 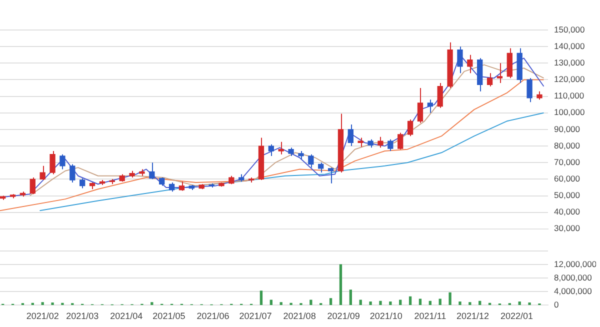 What do you see at coordinates (126, 316) in the screenshot?
I see `x-tick-label: 2021/04` at bounding box center [126, 316].